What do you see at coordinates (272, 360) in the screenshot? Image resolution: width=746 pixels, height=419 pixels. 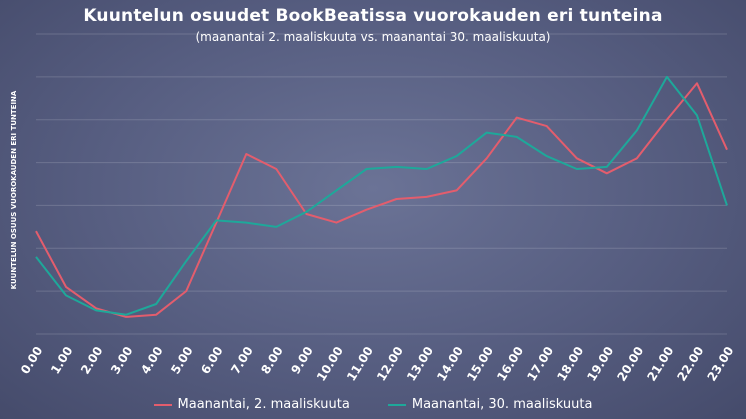 I see `x-tick-label: 8.00` at bounding box center [272, 360].